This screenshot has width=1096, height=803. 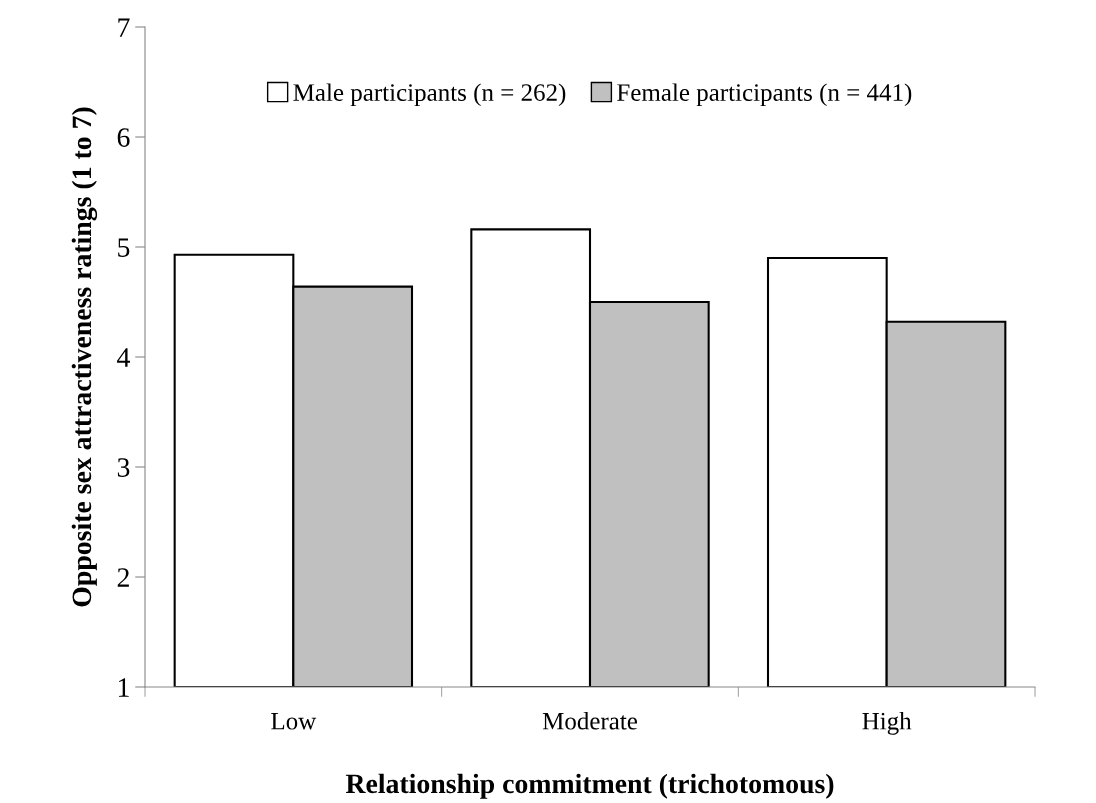 I want to click on y-tick-label: 4, so click(x=123, y=357).